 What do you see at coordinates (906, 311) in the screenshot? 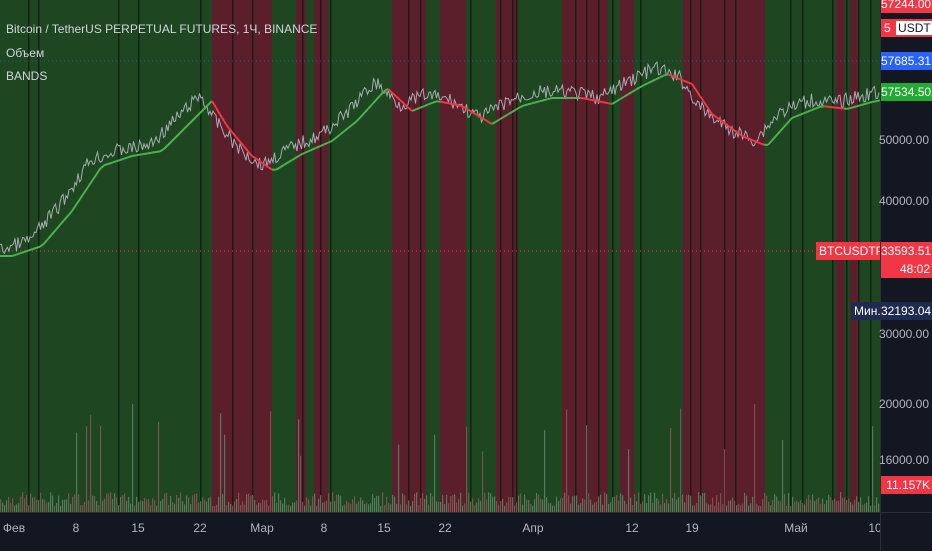
I see `min-price-tag: 32193.04` at bounding box center [906, 311].